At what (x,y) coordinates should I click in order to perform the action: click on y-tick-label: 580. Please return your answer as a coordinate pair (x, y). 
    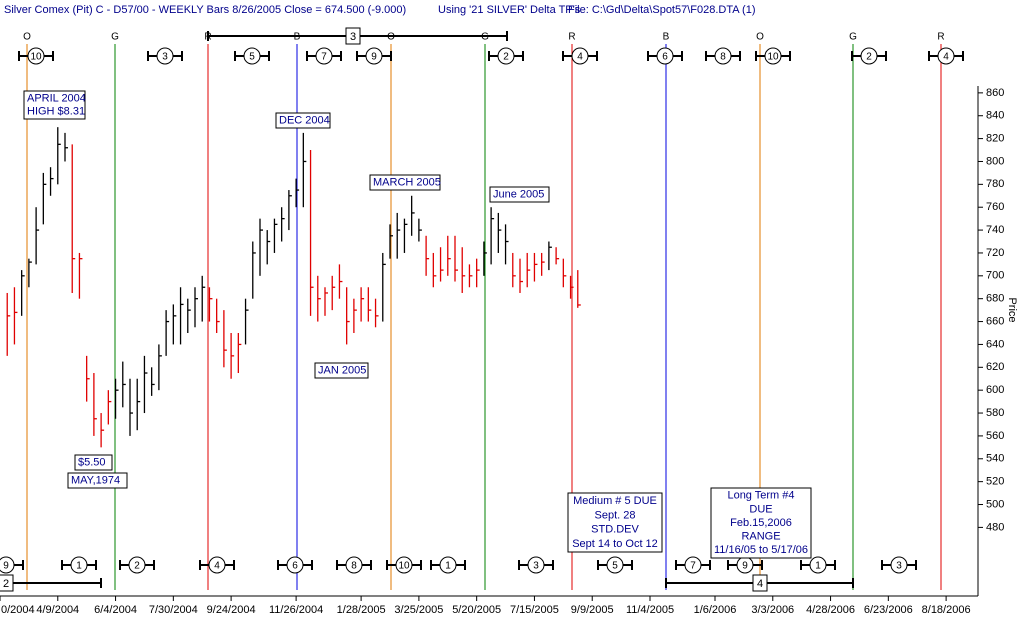
    Looking at the image, I should click on (995, 413).